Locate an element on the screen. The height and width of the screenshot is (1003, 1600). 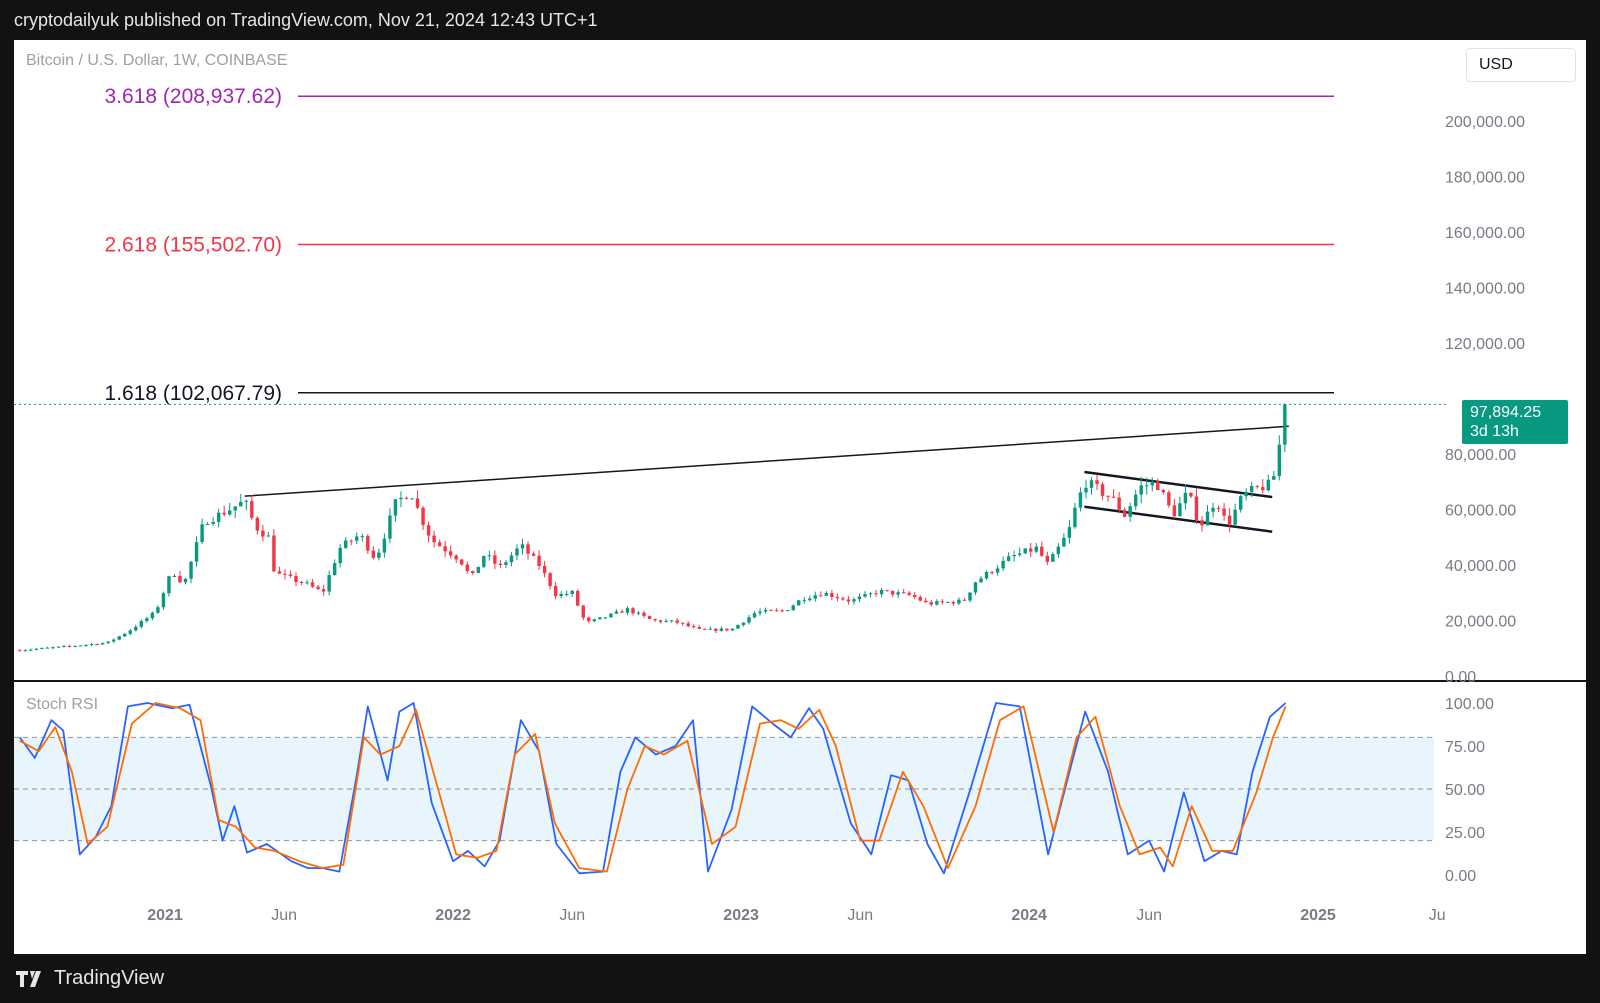
time-axis-tick: 2025 is located at coordinates (1318, 915).